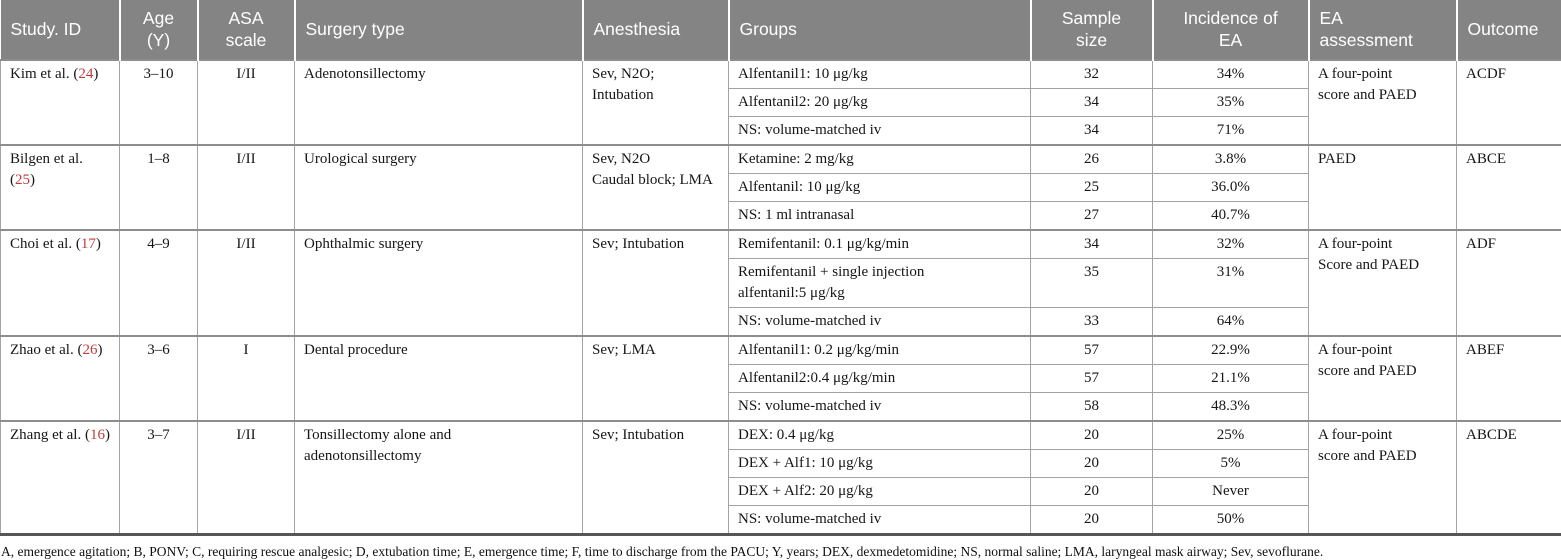  What do you see at coordinates (1231, 30) in the screenshot?
I see `col-header-incidence-of-ea: Incidence of EA` at bounding box center [1231, 30].